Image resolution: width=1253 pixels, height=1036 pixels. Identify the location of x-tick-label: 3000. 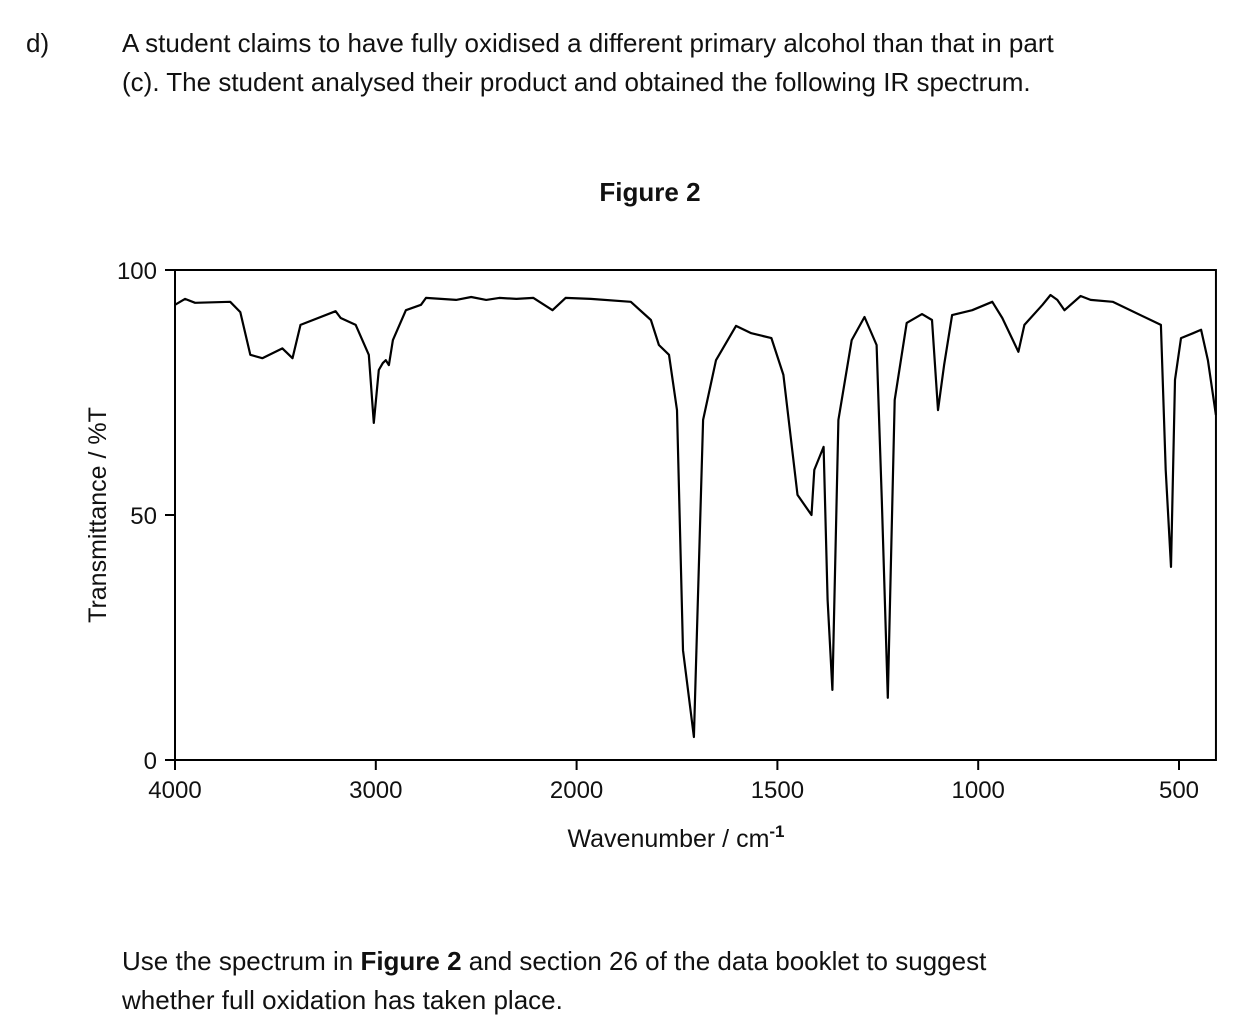
(375, 790).